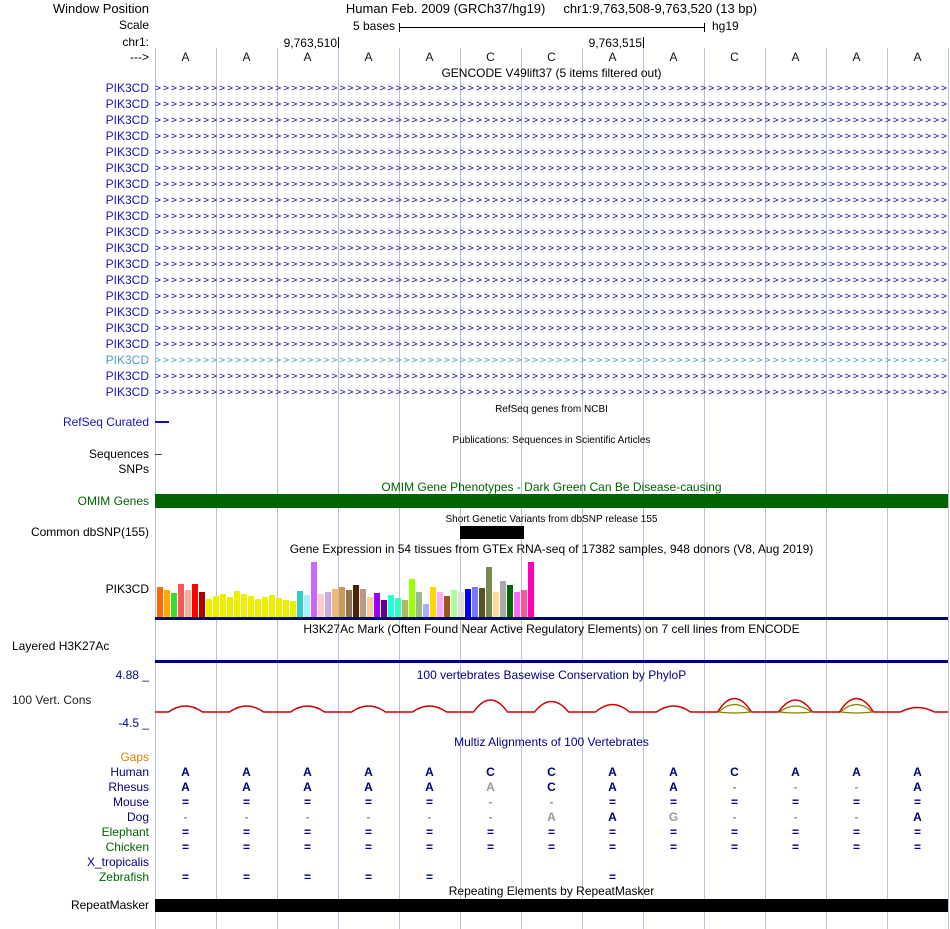 The height and width of the screenshot is (929, 950). What do you see at coordinates (133, 469) in the screenshot?
I see `snps-label: SNPs` at bounding box center [133, 469].